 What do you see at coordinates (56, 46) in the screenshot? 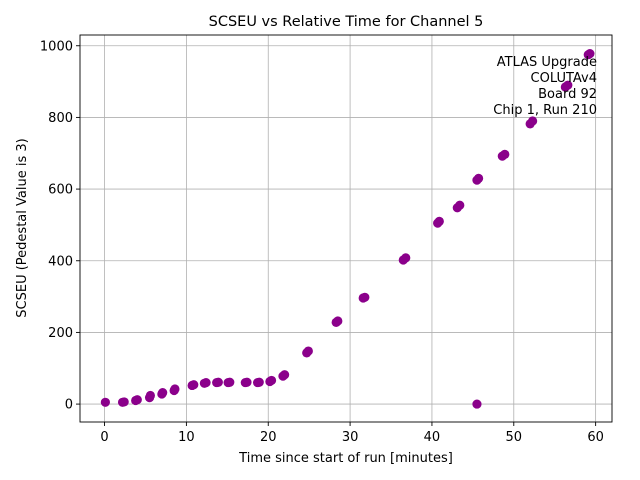
I see `y-tick-label: 1000` at bounding box center [56, 46].